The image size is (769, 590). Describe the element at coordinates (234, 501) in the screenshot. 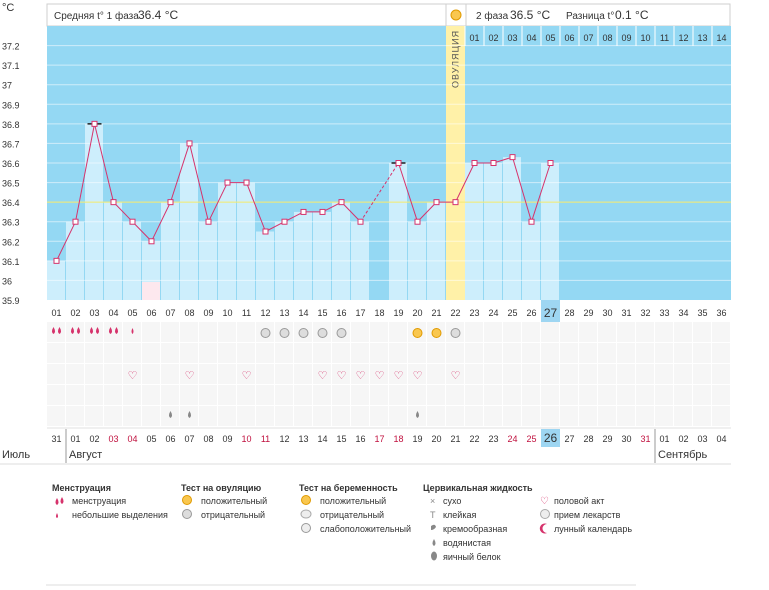

I see `legend-ovtest-positive: положительный` at that location.